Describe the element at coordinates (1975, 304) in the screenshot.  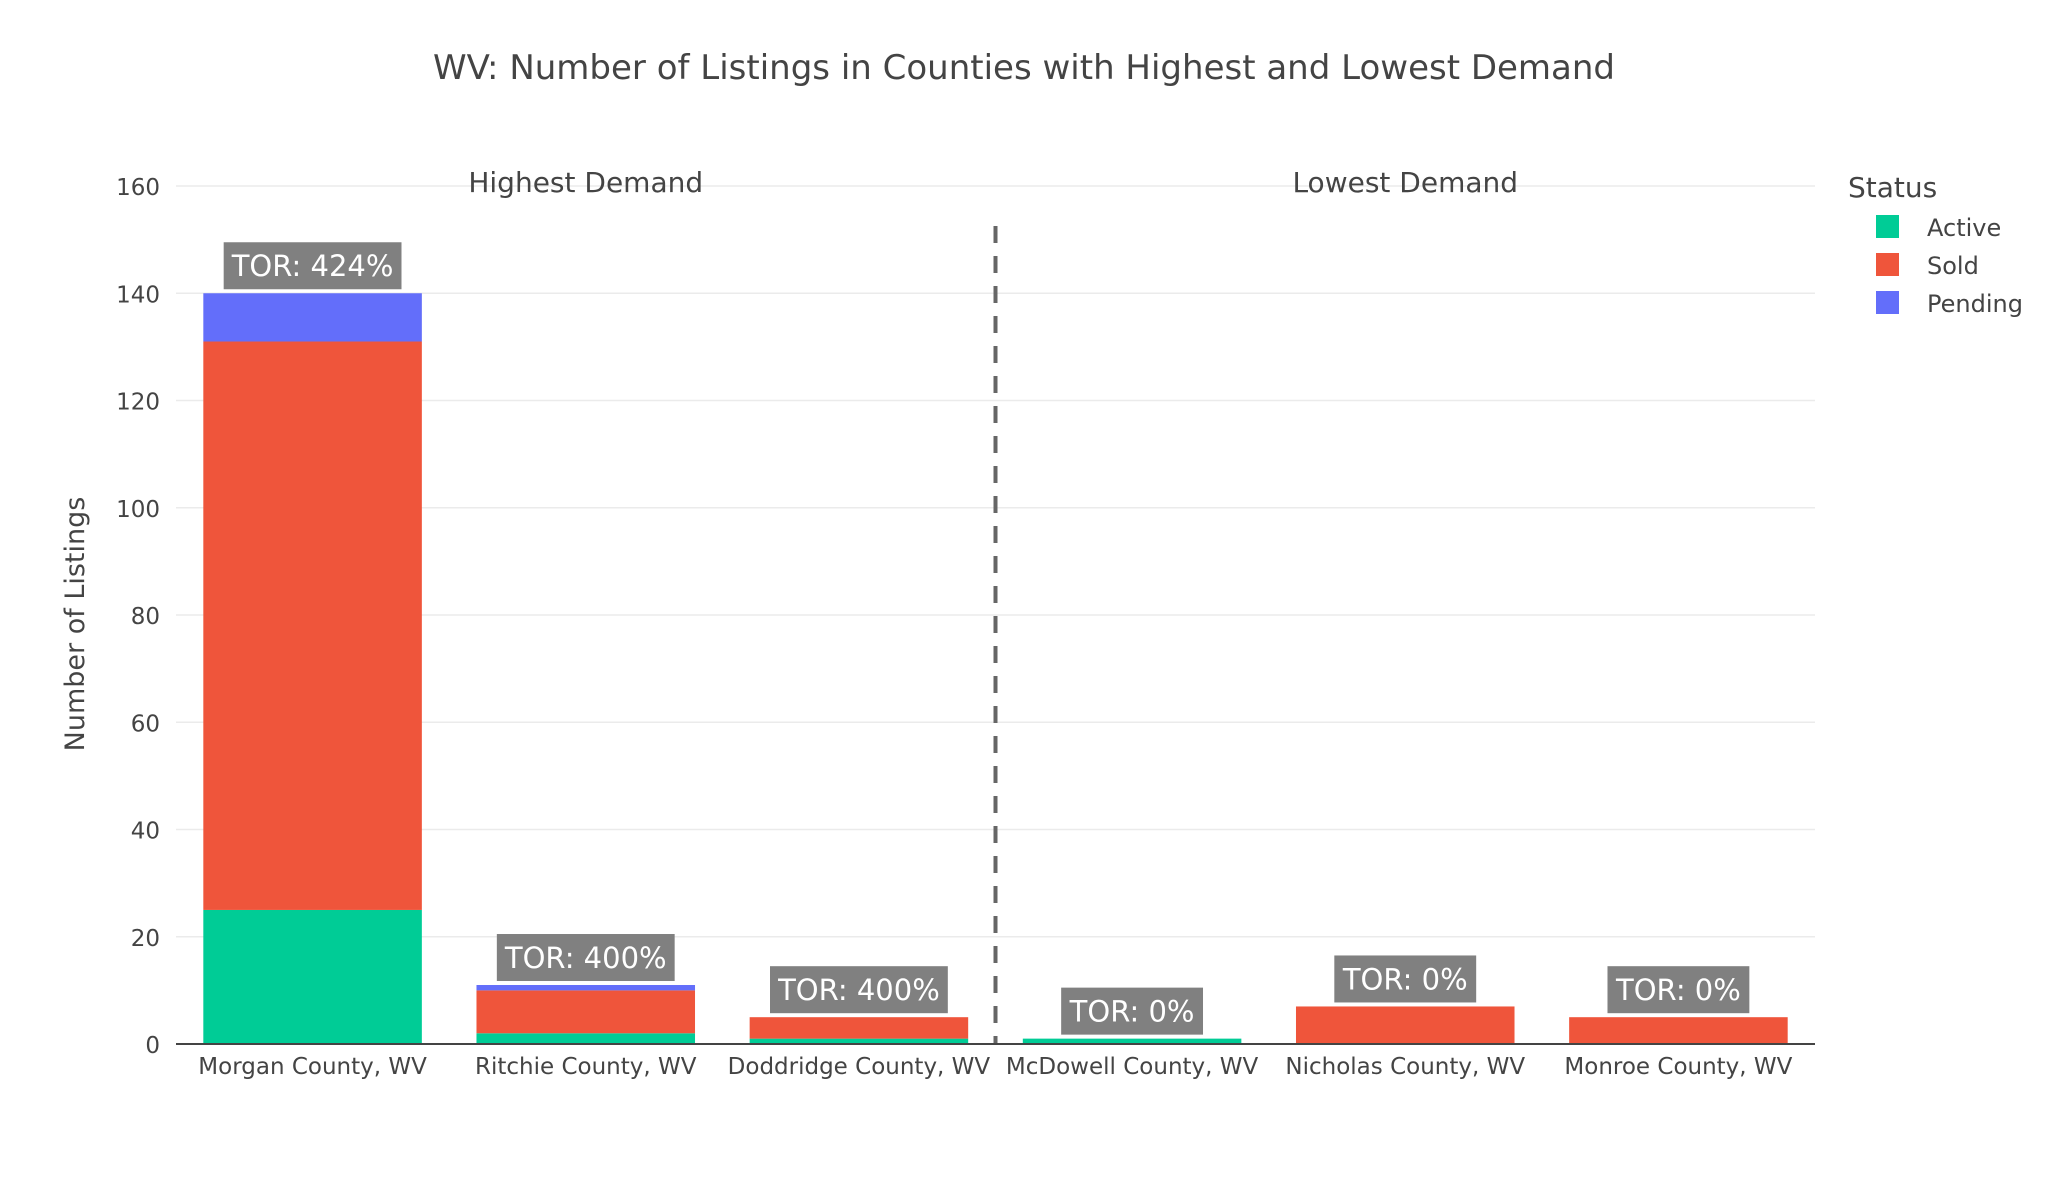
I see `legend-label-pending: Pending` at that location.